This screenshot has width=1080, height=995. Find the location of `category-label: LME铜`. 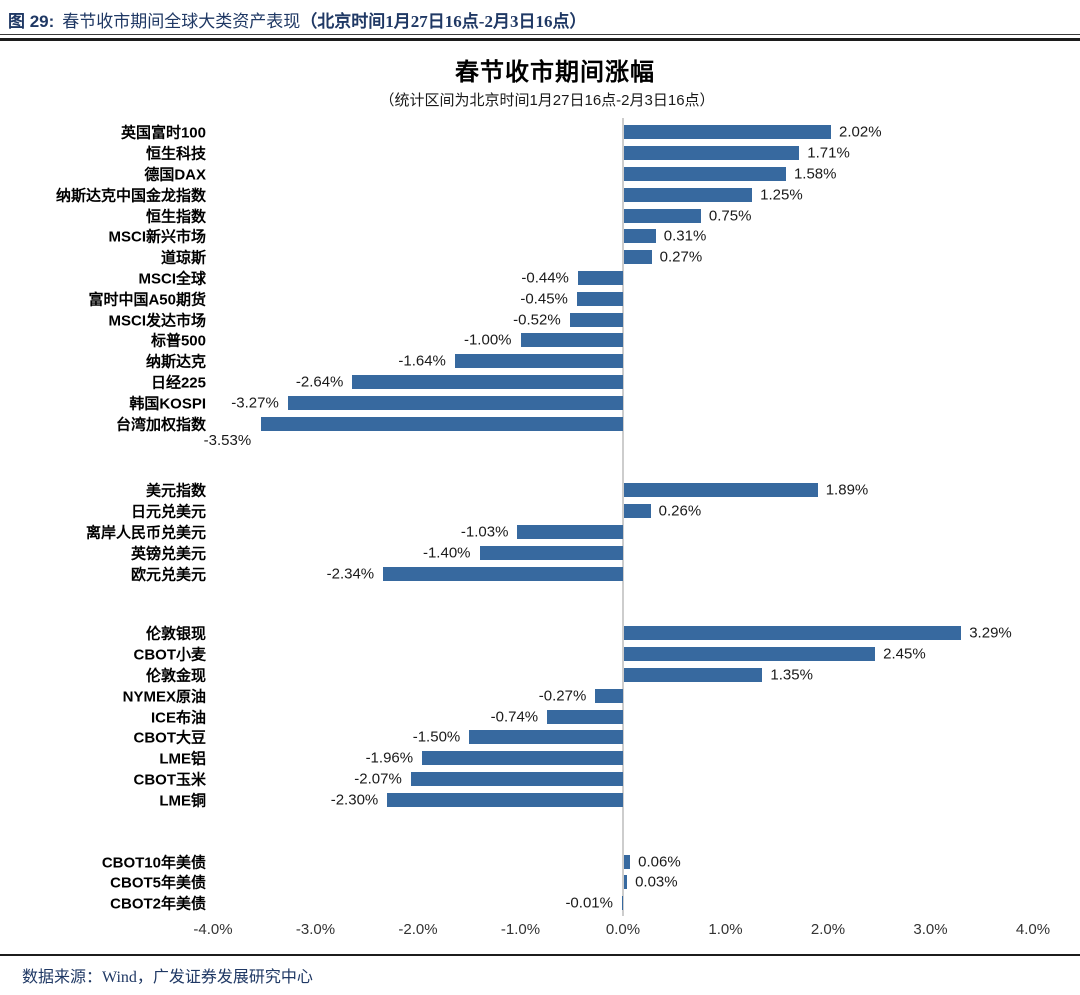

category-label: LME铜 is located at coordinates (182, 801).